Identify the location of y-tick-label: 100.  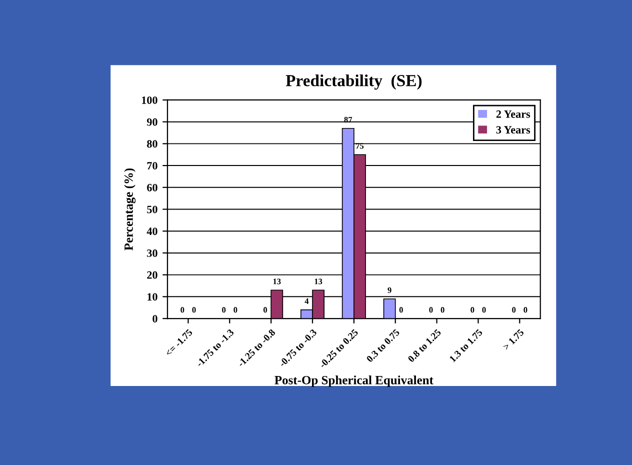
(150, 100).